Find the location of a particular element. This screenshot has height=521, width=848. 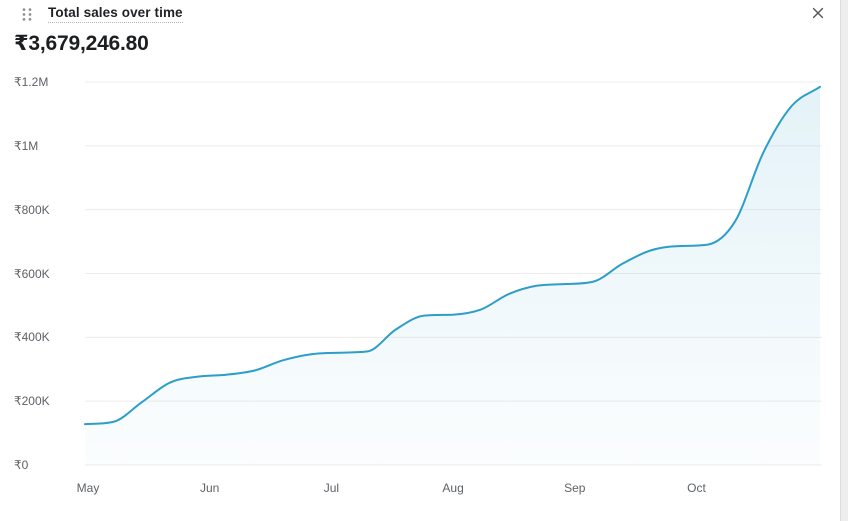

y-axis-label: ₹600K is located at coordinates (32, 273).